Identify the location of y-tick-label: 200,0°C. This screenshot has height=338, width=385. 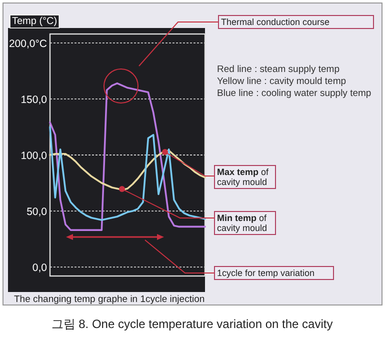
(28, 44).